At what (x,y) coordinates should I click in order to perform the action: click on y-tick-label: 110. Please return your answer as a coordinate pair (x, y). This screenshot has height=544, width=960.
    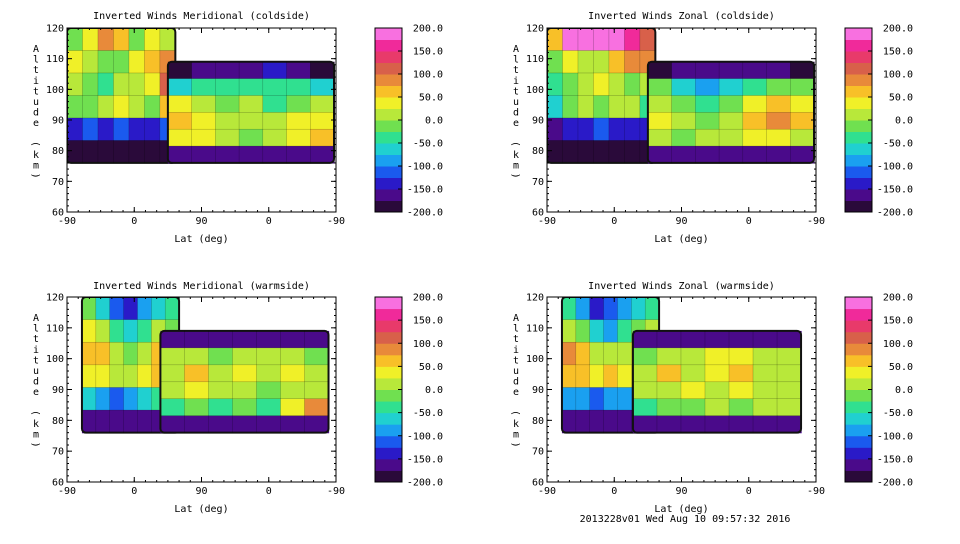
    Looking at the image, I should click on (55, 59).